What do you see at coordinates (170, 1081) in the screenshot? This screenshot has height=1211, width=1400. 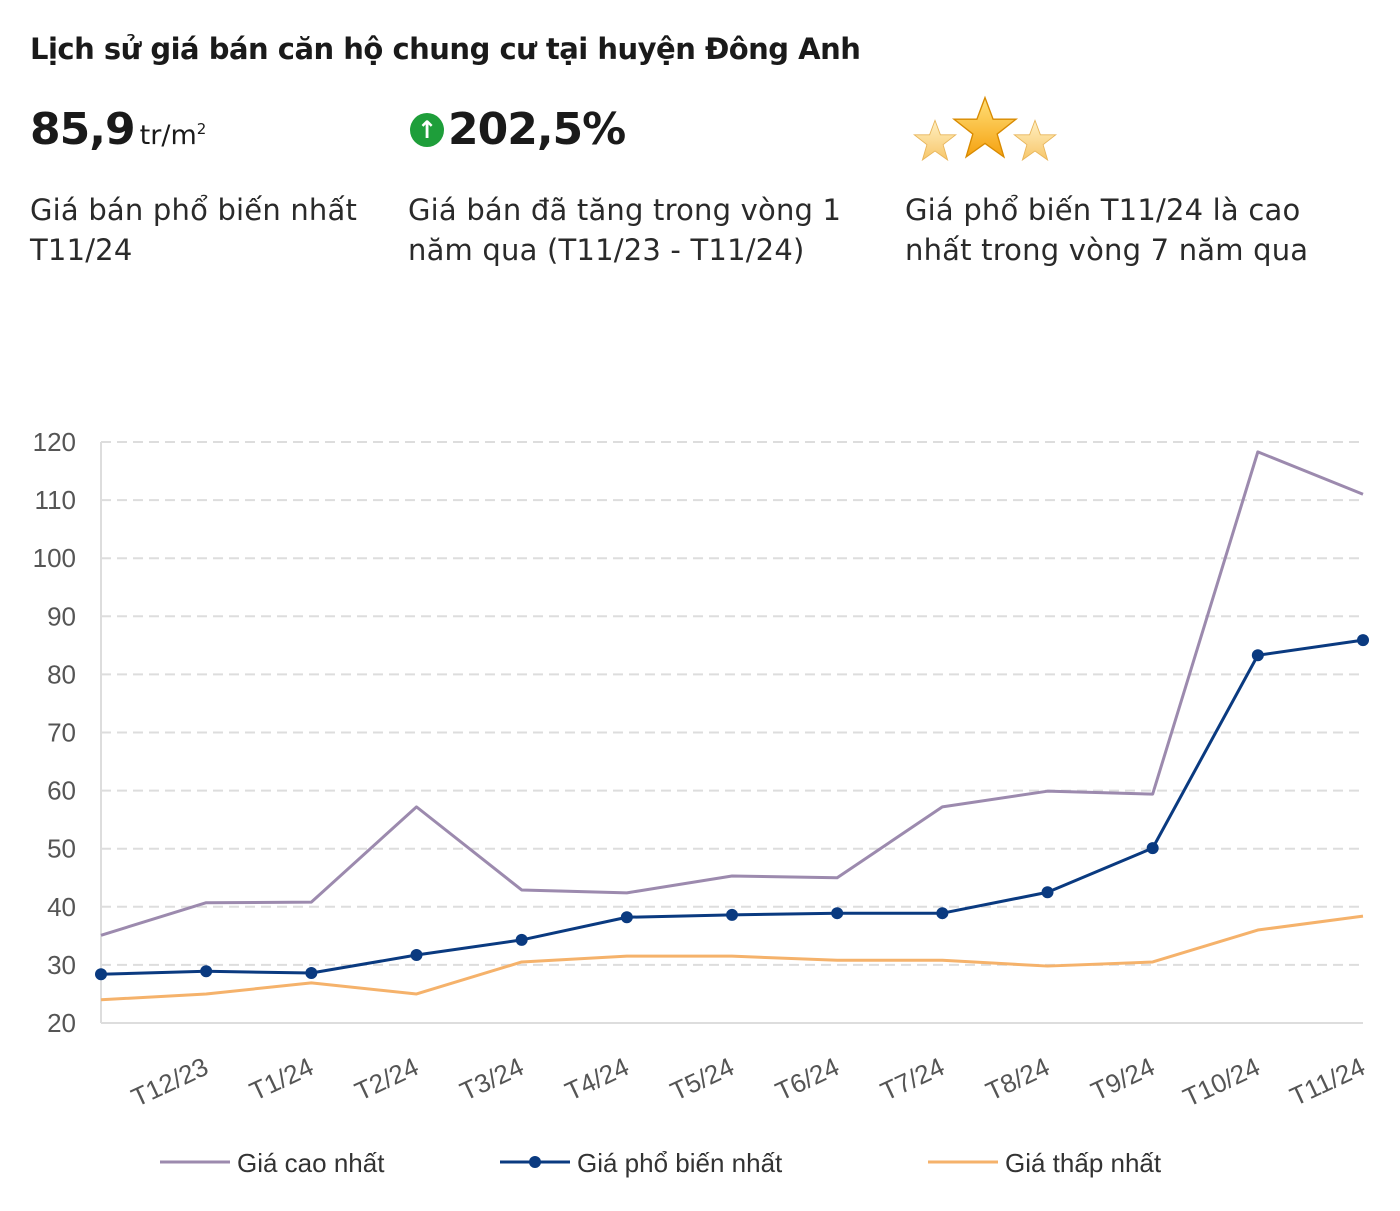 I see `x-tick-label: T12/23` at bounding box center [170, 1081].